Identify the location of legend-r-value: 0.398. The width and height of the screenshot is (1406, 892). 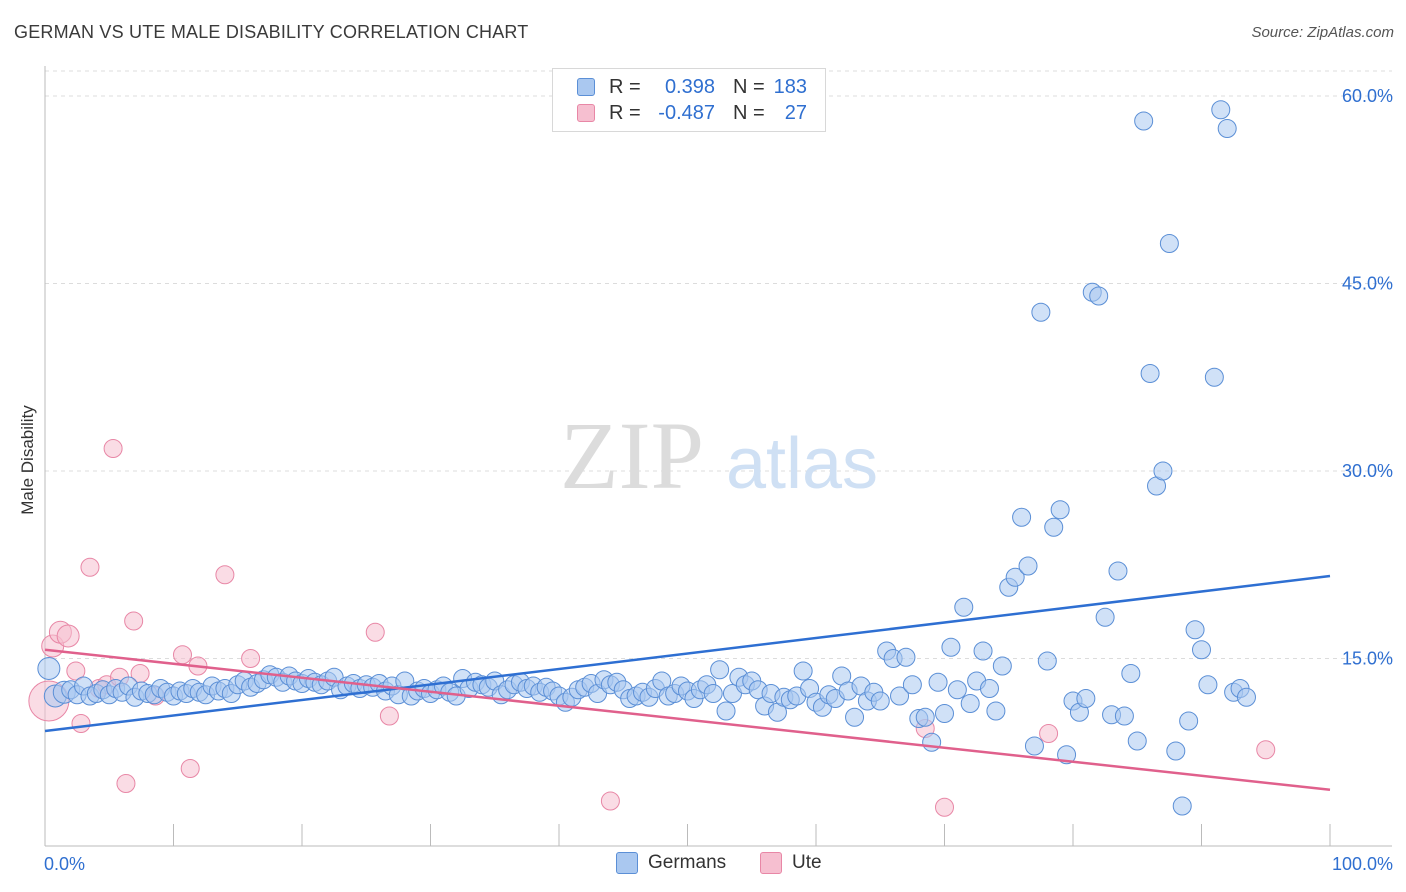
(689, 86).